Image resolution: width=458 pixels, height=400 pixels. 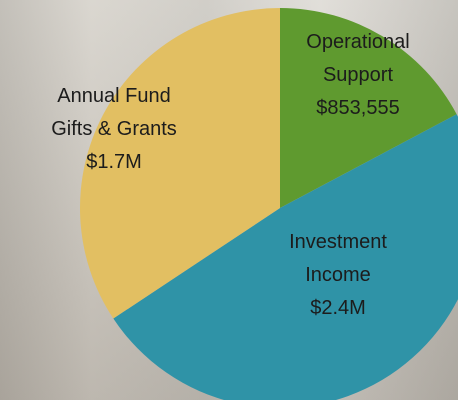 What do you see at coordinates (358, 58) in the screenshot?
I see `category-label: Operational Support` at bounding box center [358, 58].